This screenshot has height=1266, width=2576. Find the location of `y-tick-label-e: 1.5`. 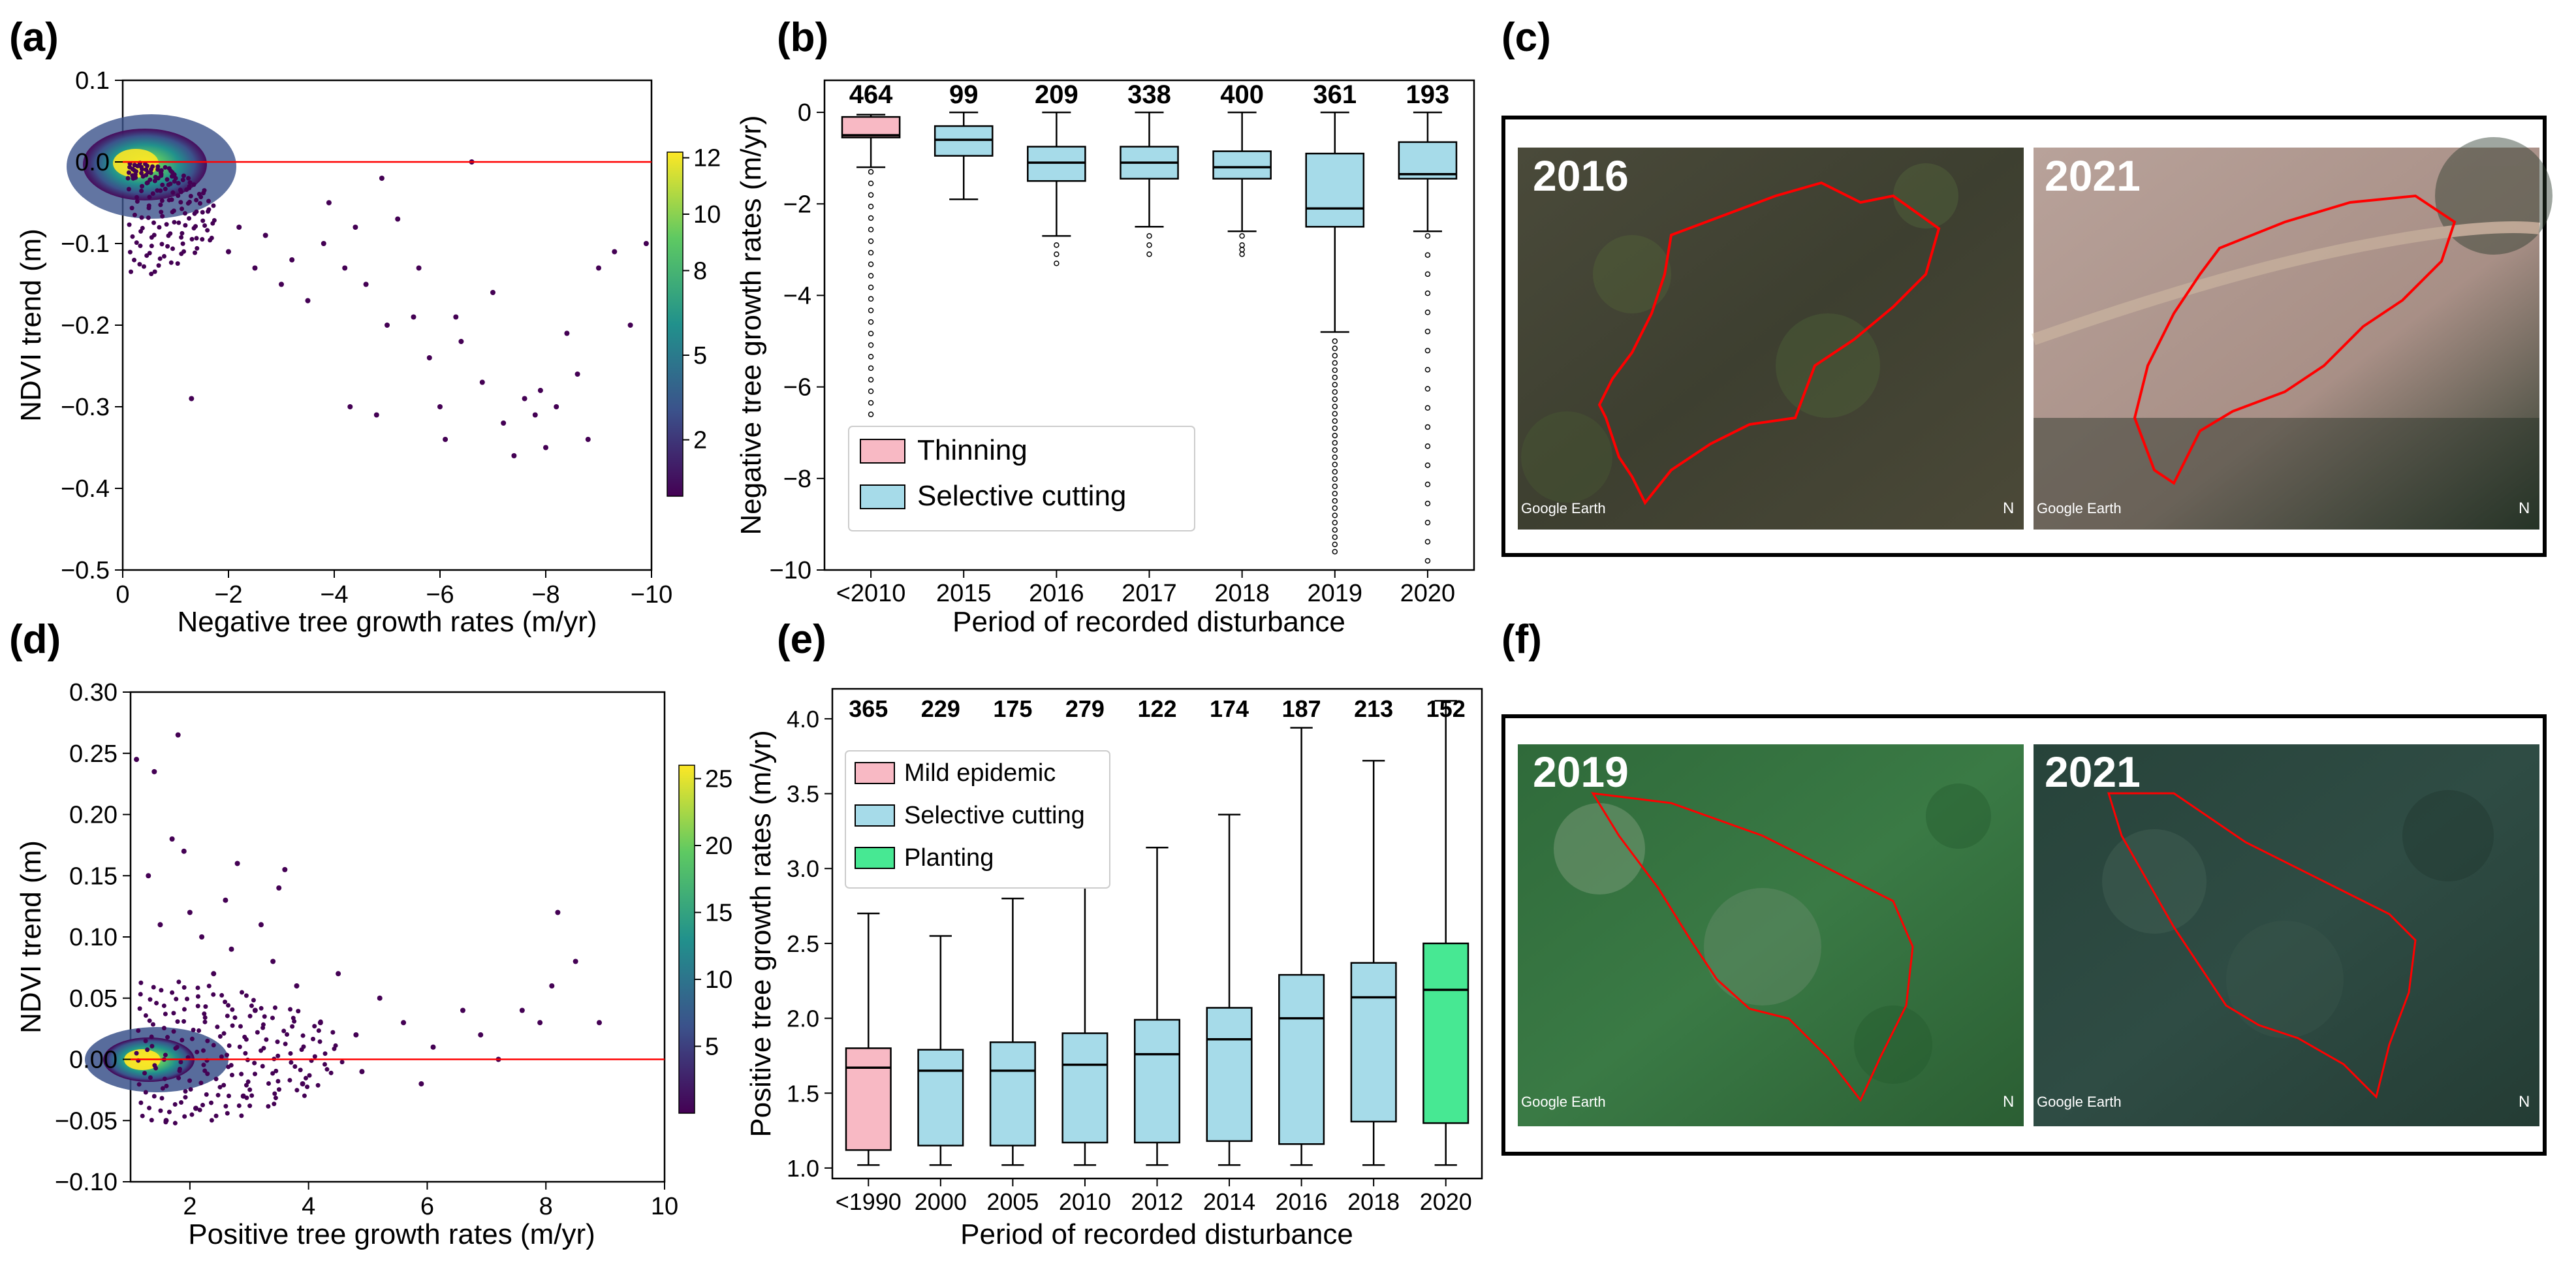

y-tick-label-e: 1.5 is located at coordinates (803, 1093).